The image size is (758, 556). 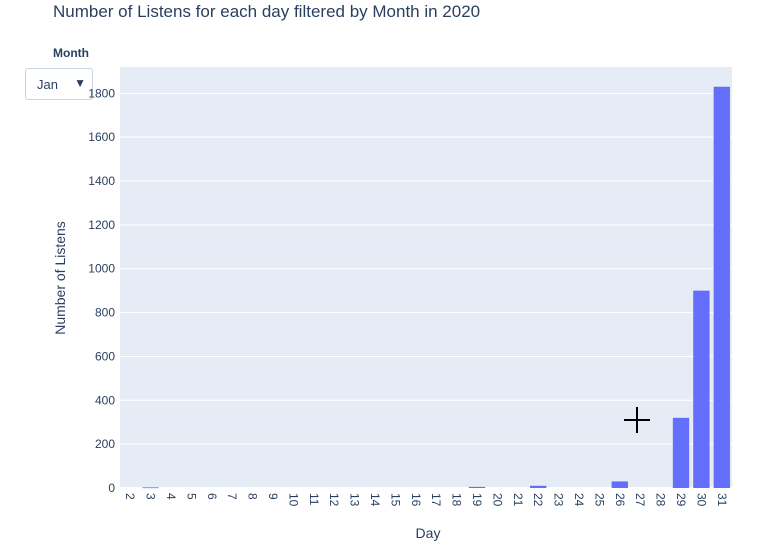 I want to click on x-tick-label: 24, so click(x=579, y=500).